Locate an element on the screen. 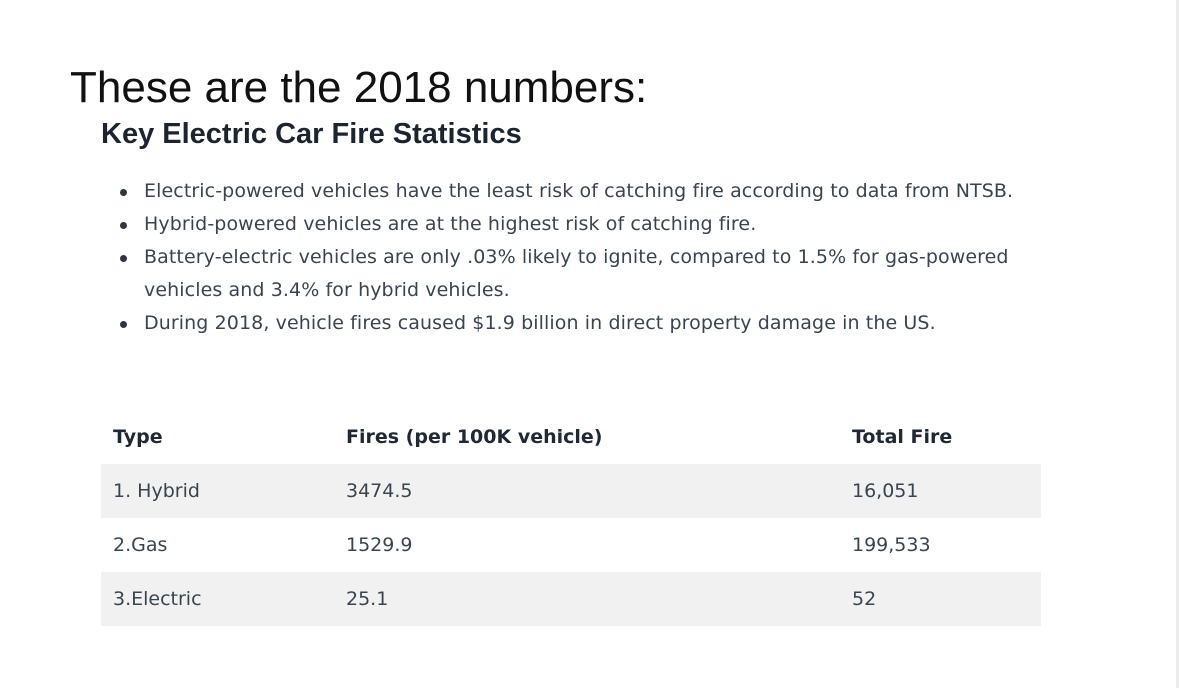 The image size is (1179, 688). table-row: 3.Electric 25.1 52 is located at coordinates (571, 599).